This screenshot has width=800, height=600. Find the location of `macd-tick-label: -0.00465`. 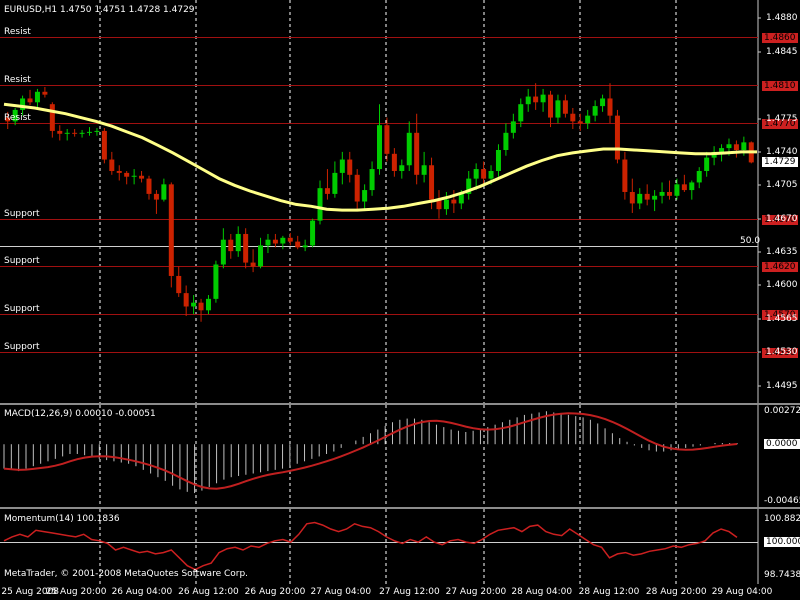

macd-tick-label: -0.00465 is located at coordinates (782, 501).